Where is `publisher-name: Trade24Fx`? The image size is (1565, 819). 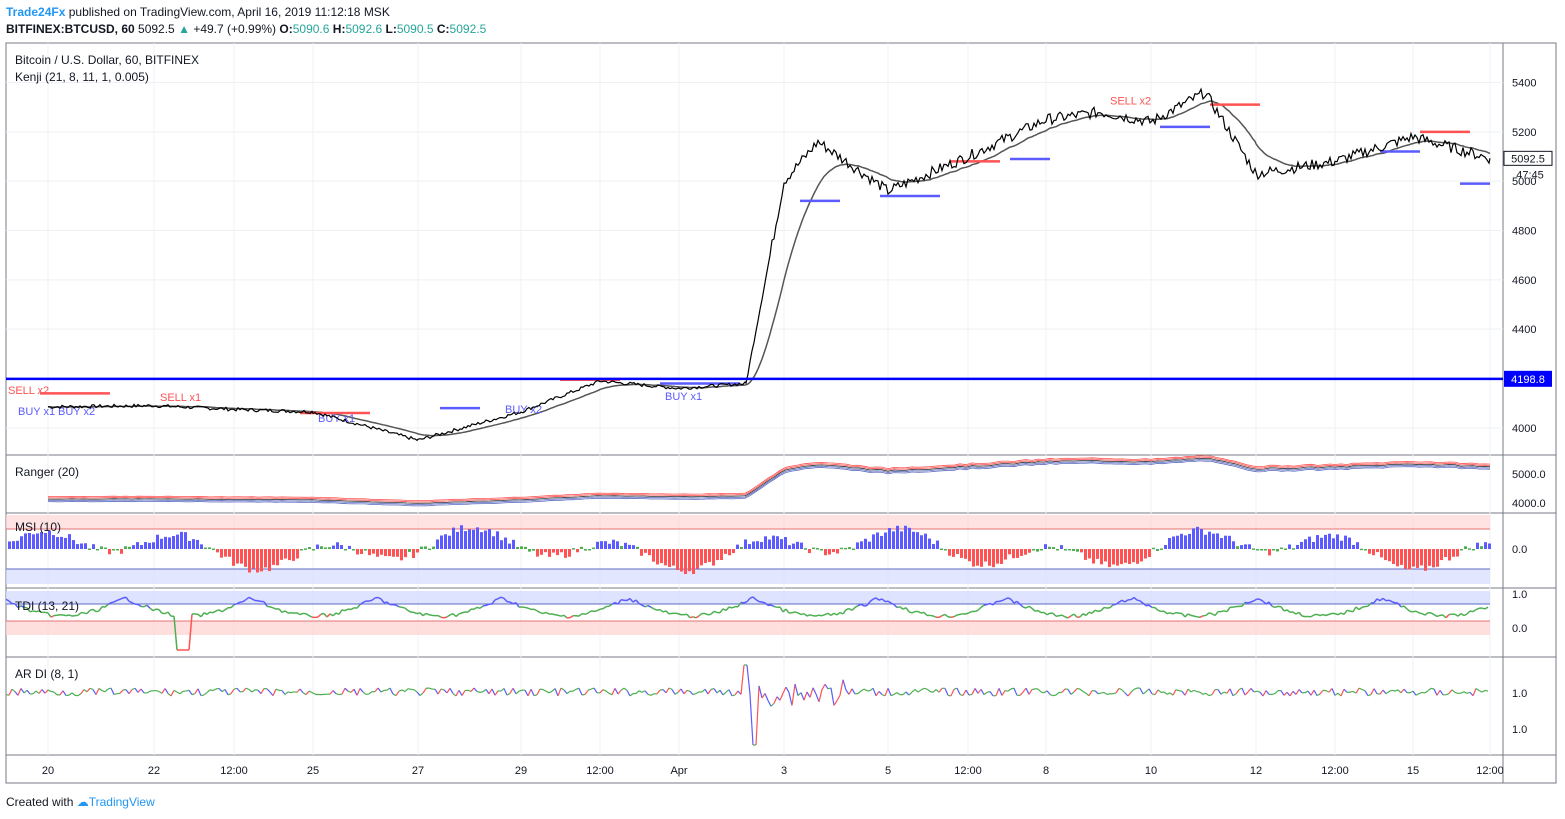
publisher-name: Trade24Fx is located at coordinates (36, 12).